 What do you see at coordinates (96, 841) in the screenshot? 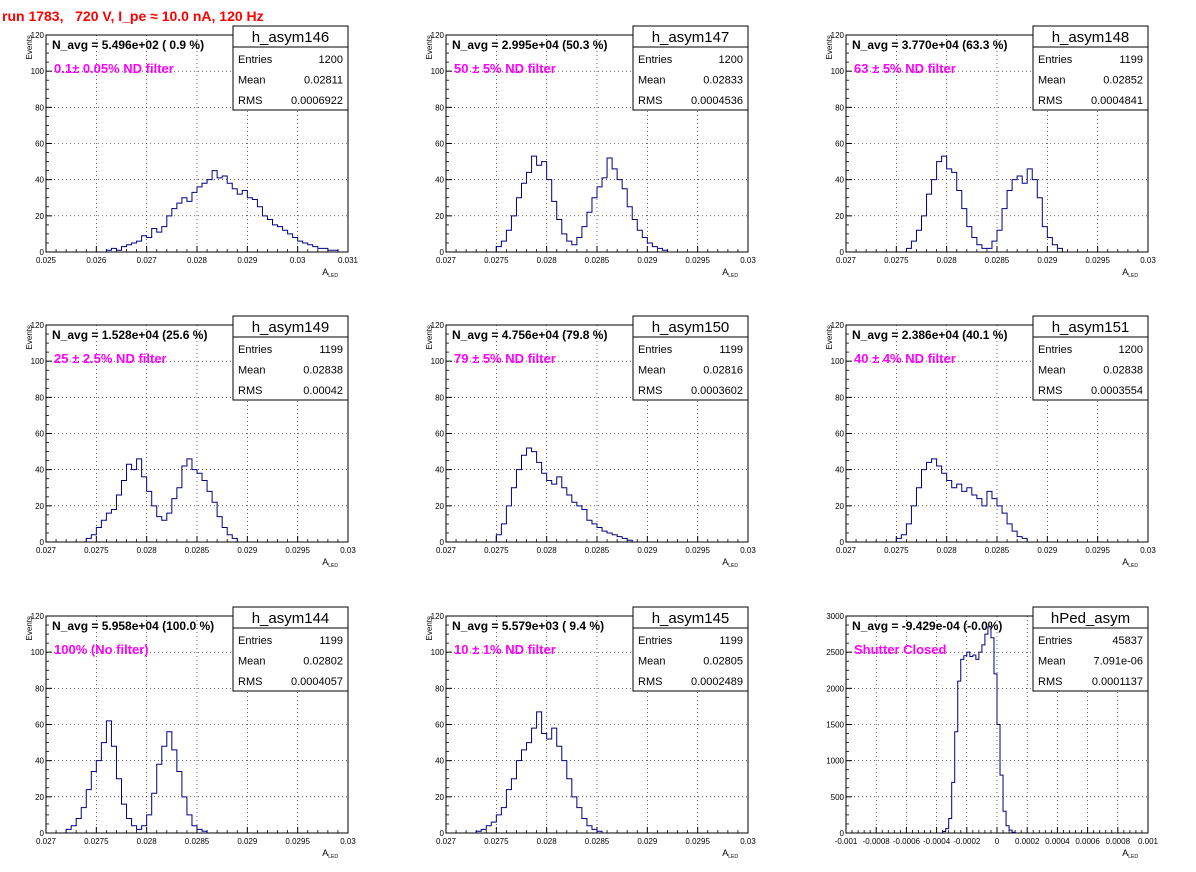
I see `x-tick-label: 0.0275` at bounding box center [96, 841].